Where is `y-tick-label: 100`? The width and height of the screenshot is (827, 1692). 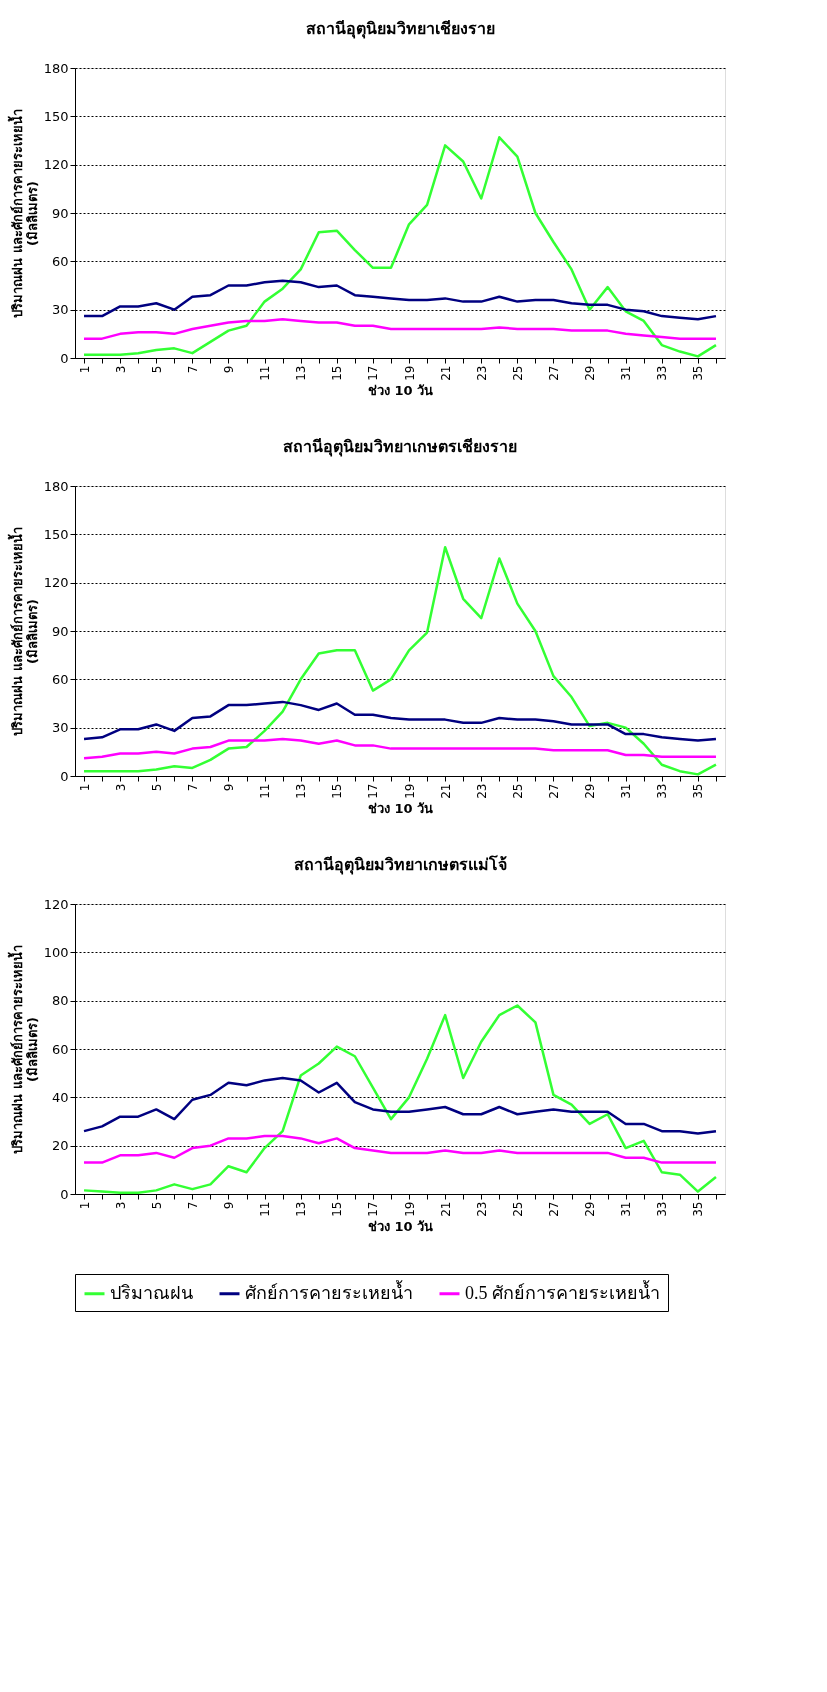
y-tick-label: 100 is located at coordinates (56, 952).